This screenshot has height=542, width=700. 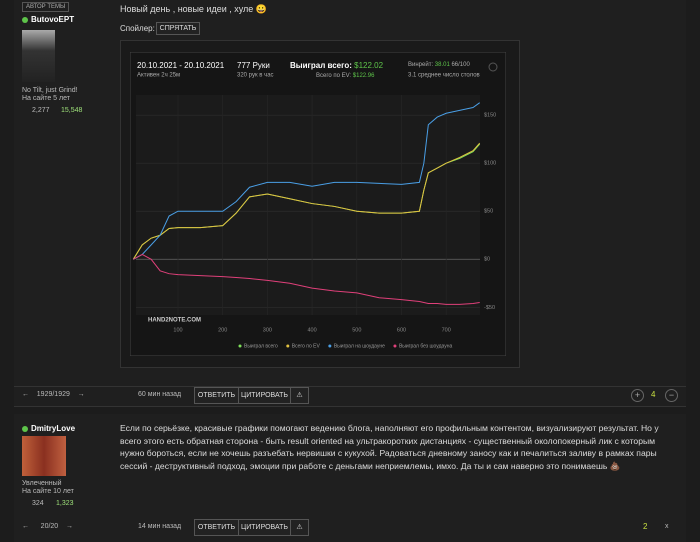 What do you see at coordinates (72, 110) in the screenshot?
I see `rating: 15,548` at bounding box center [72, 110].